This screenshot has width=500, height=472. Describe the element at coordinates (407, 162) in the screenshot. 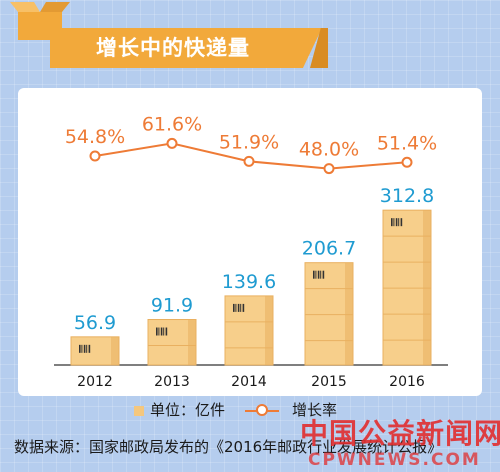

I see `growth-rate-point-2016` at that location.